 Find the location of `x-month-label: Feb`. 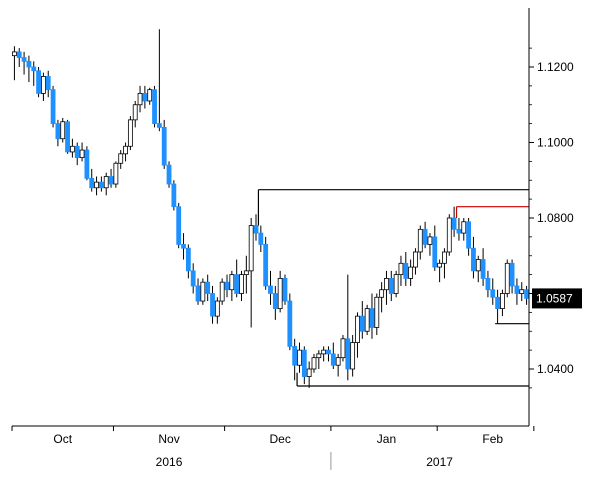

x-month-label: Feb is located at coordinates (492, 439).